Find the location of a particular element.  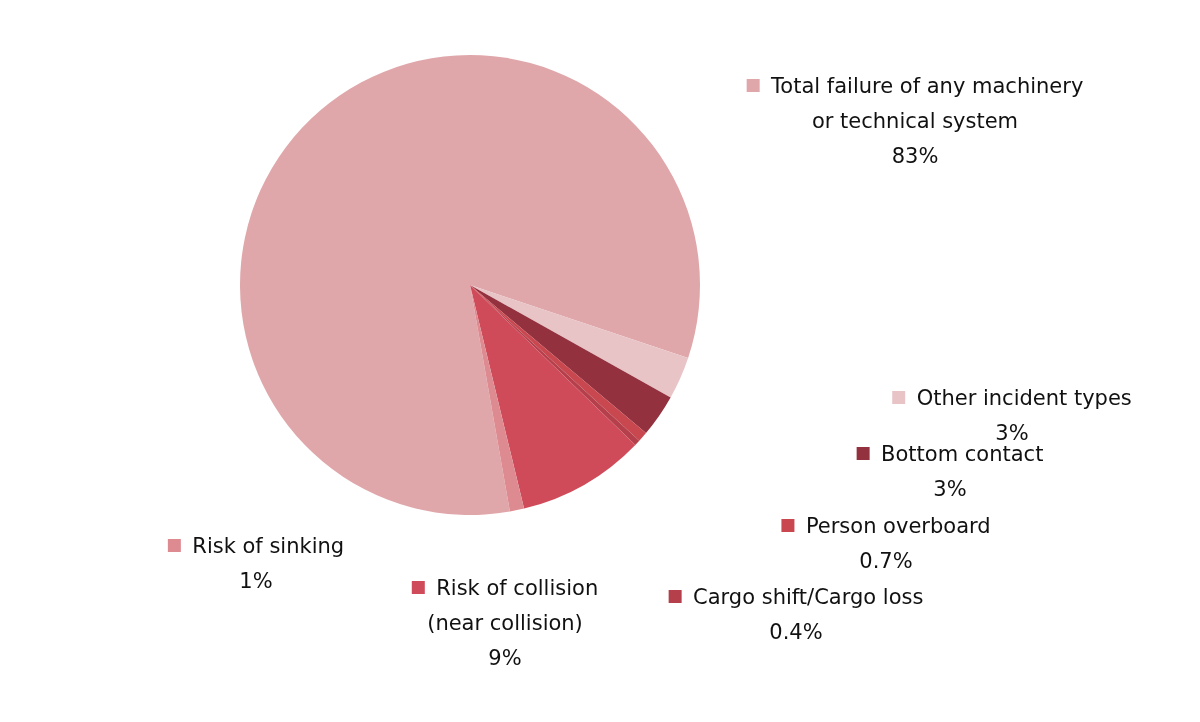

data-label: 3% is located at coordinates (950, 488).